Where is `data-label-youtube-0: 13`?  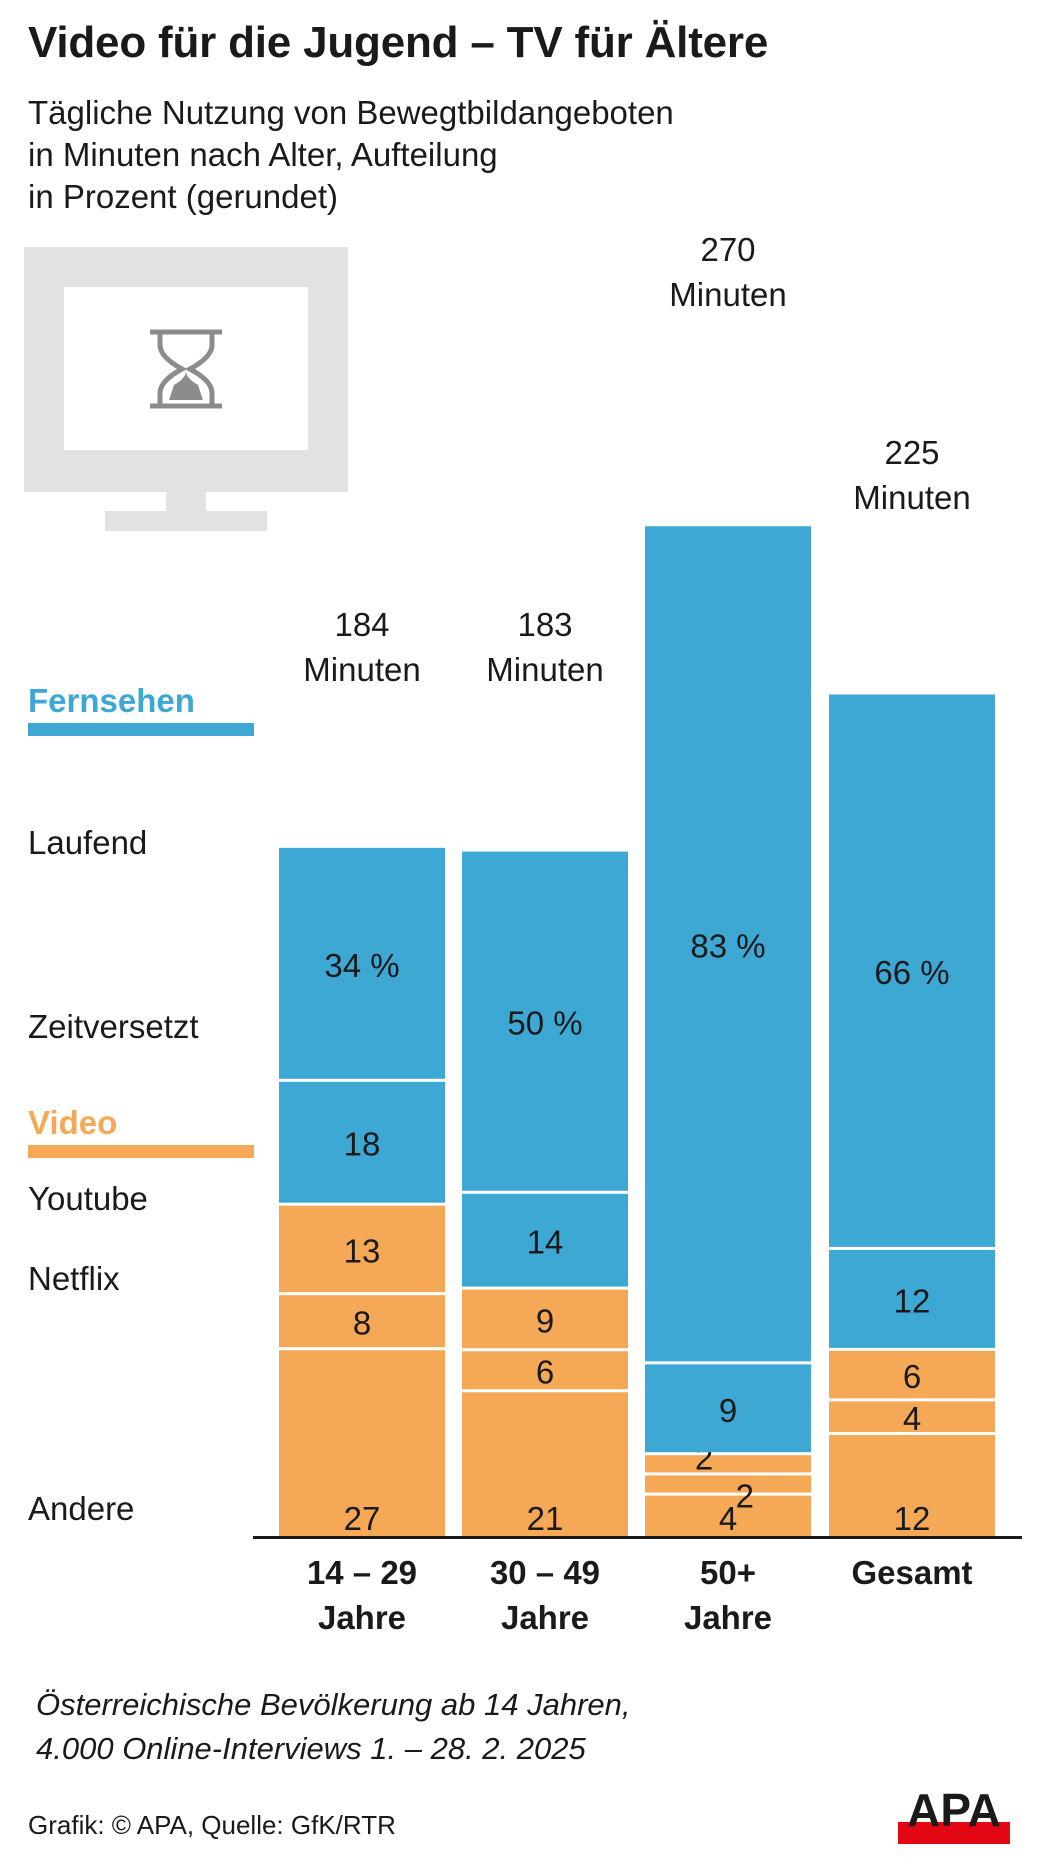 data-label-youtube-0: 13 is located at coordinates (362, 1250).